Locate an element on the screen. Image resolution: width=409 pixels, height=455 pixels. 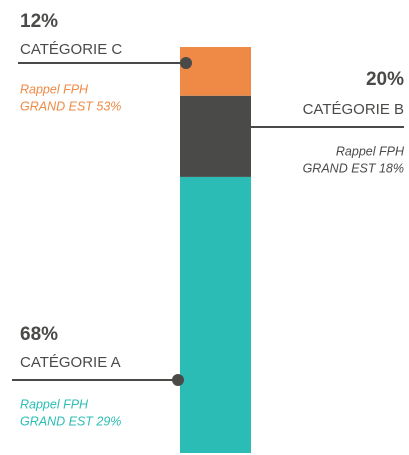
series-name: CATÉGORIE C is located at coordinates (71, 49).